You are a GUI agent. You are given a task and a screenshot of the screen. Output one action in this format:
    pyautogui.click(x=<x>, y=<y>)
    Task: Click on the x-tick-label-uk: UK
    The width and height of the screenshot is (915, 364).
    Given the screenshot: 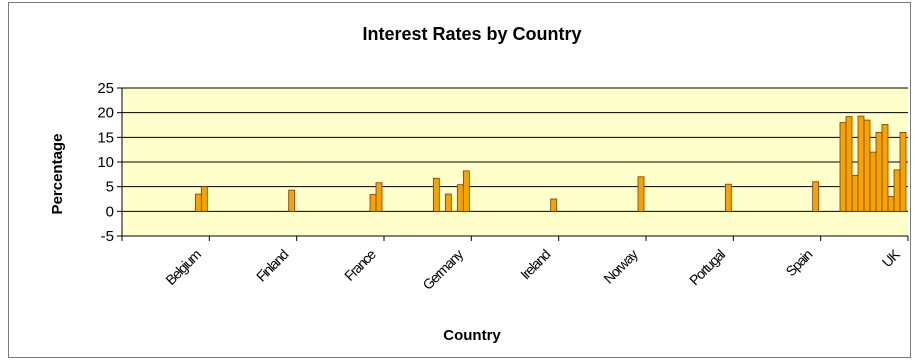 What is the action you would take?
    pyautogui.click(x=891, y=258)
    